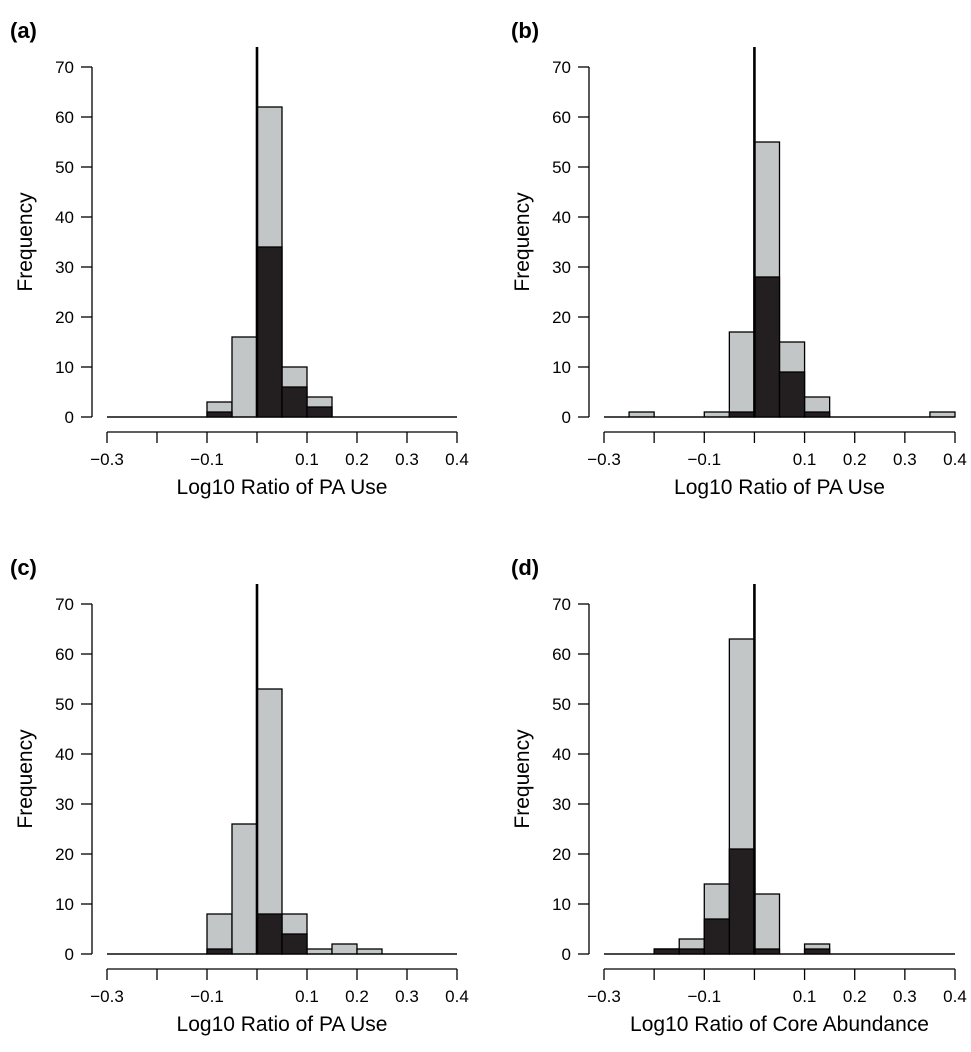  What do you see at coordinates (525, 567) in the screenshot?
I see `panel-label: (d)` at bounding box center [525, 567].